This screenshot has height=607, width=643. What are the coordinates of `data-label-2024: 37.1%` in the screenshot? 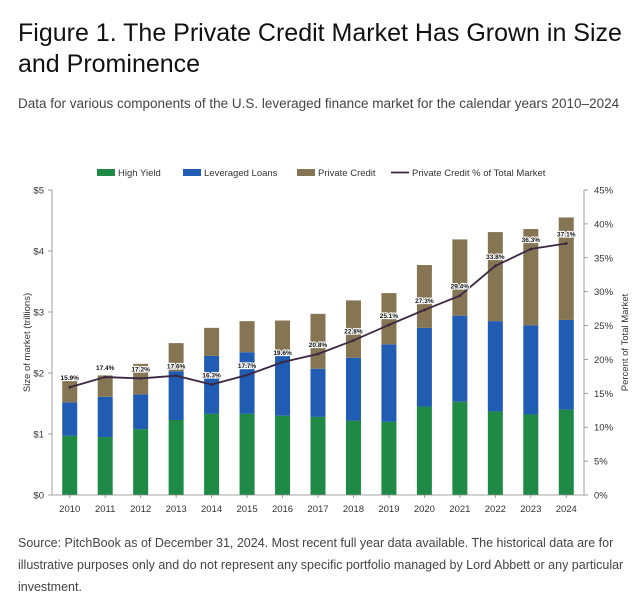 It's located at (566, 235).